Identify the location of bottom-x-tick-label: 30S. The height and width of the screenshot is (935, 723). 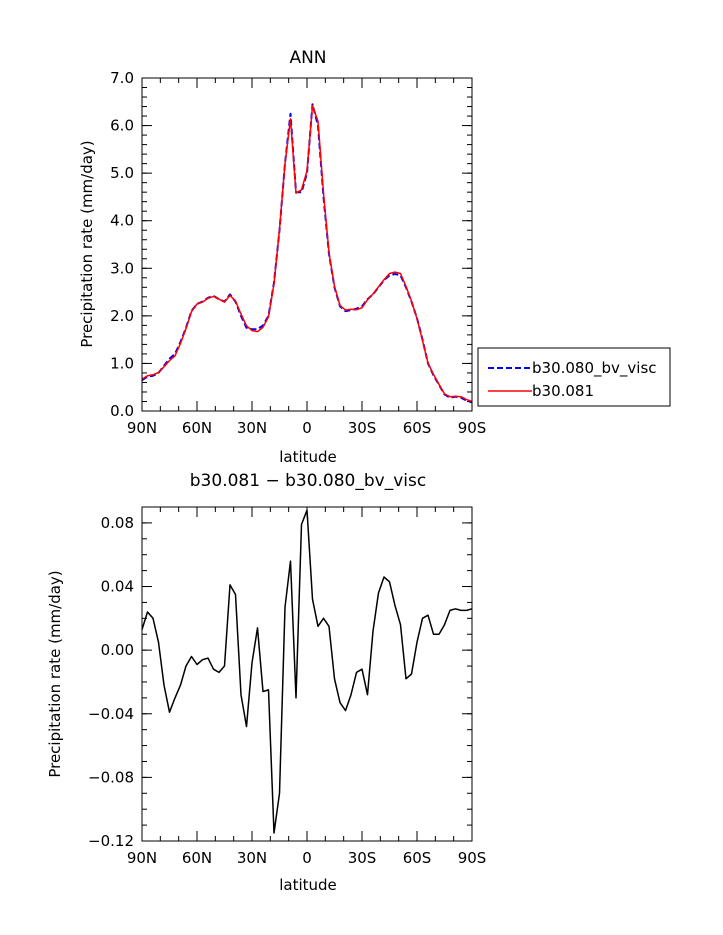
(362, 858).